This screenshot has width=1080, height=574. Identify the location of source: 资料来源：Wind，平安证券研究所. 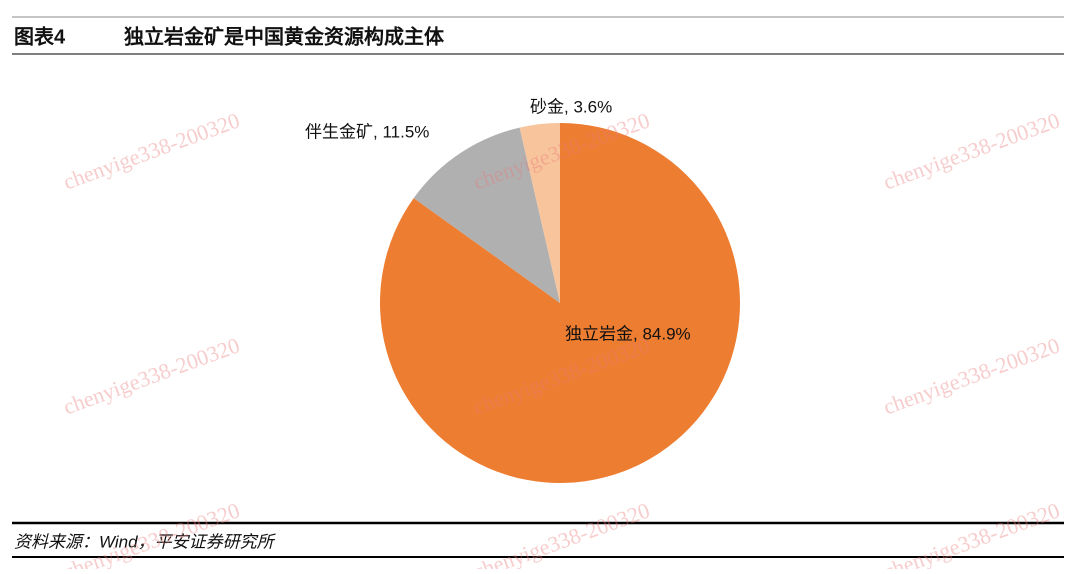
(145, 541).